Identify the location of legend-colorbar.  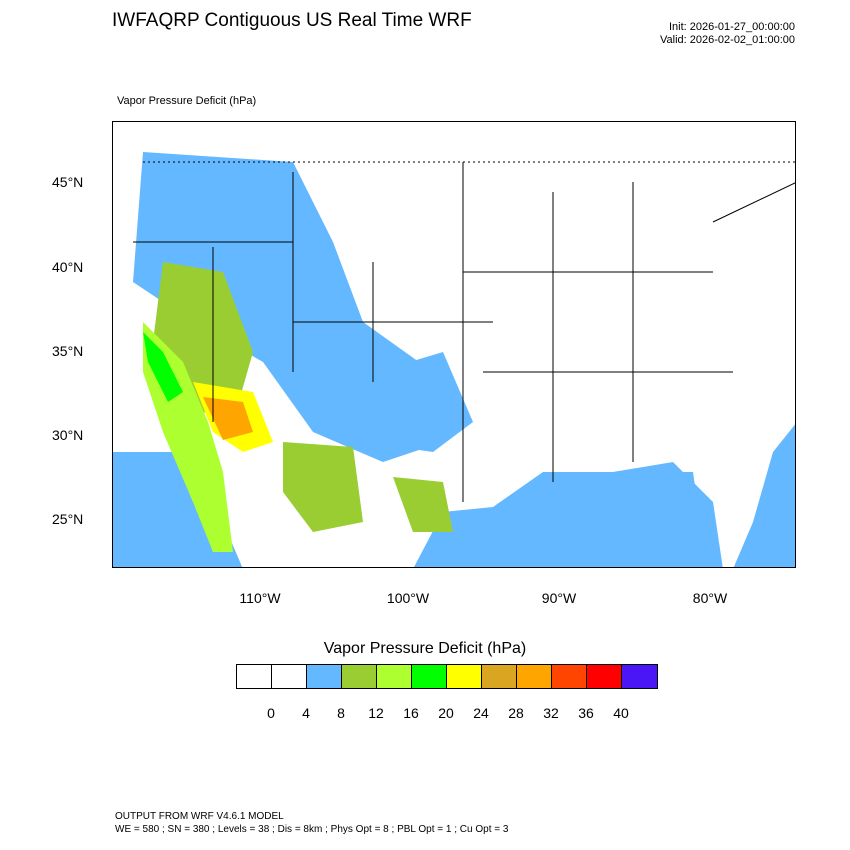
(447, 676).